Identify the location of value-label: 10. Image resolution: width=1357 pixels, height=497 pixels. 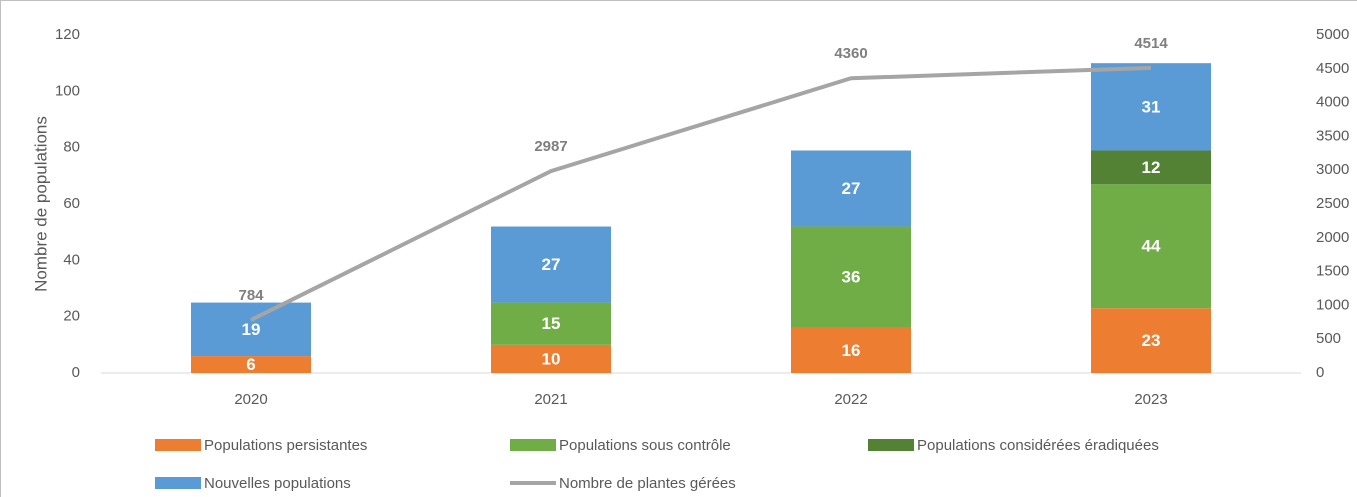
(551, 358).